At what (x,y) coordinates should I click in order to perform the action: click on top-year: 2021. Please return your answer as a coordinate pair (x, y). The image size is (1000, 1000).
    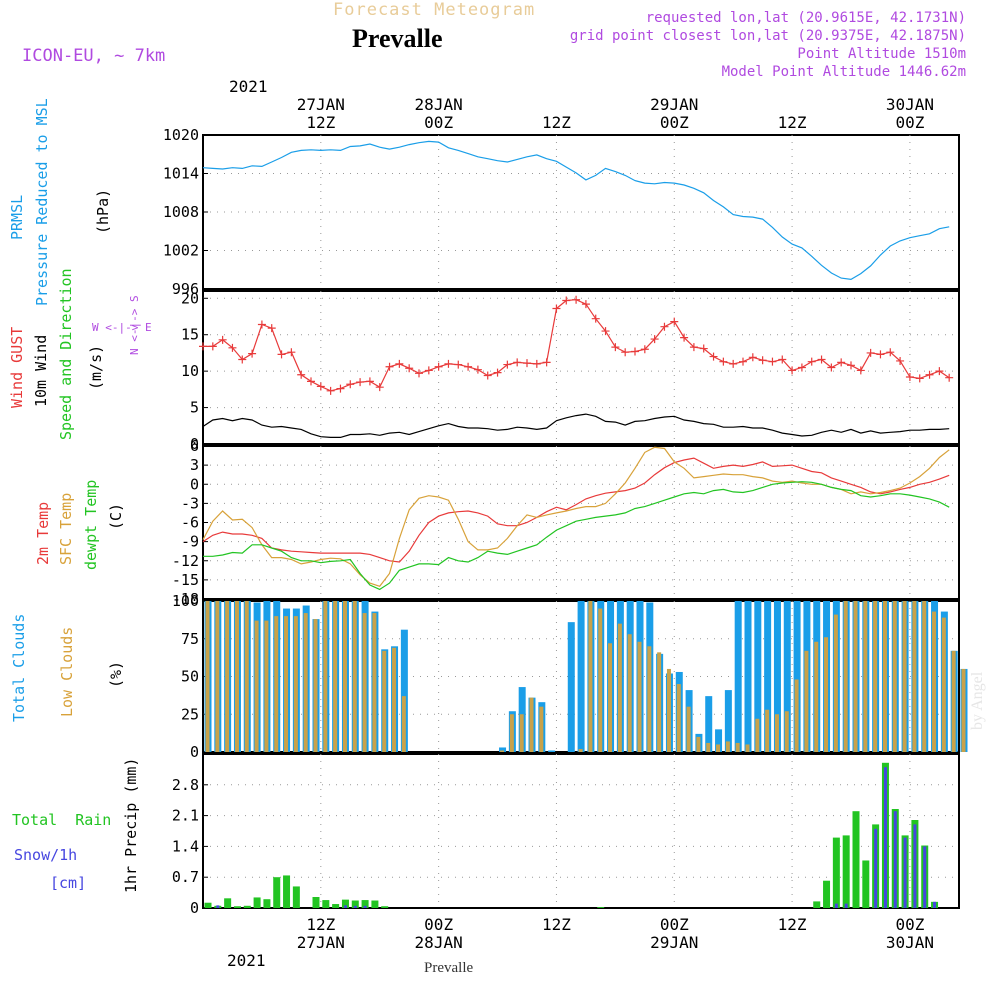
    Looking at the image, I should click on (248, 86).